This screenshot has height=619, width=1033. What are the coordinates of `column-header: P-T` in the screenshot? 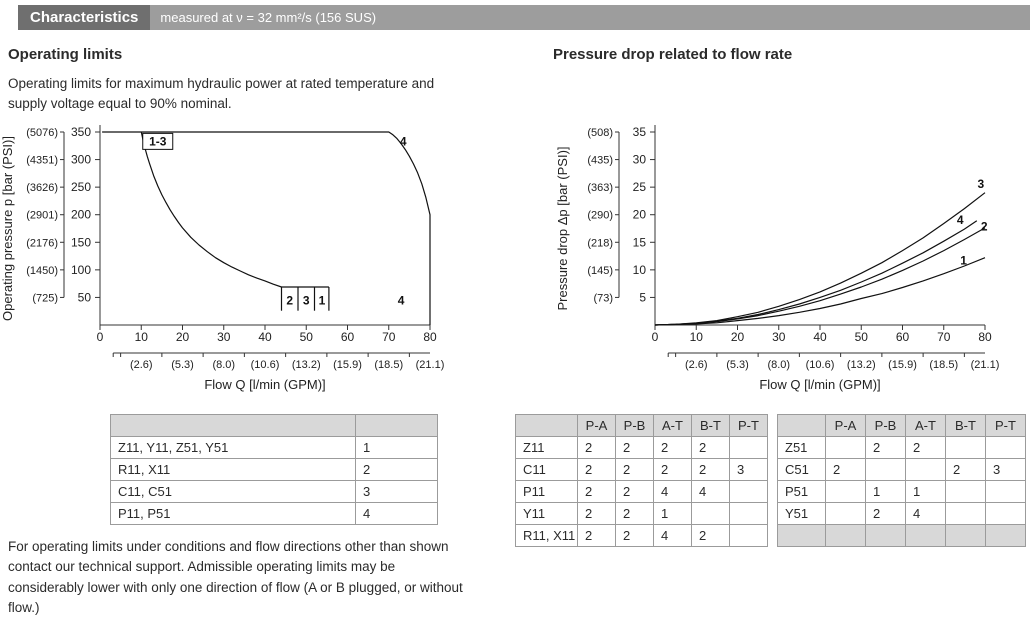 It's located at (748, 425).